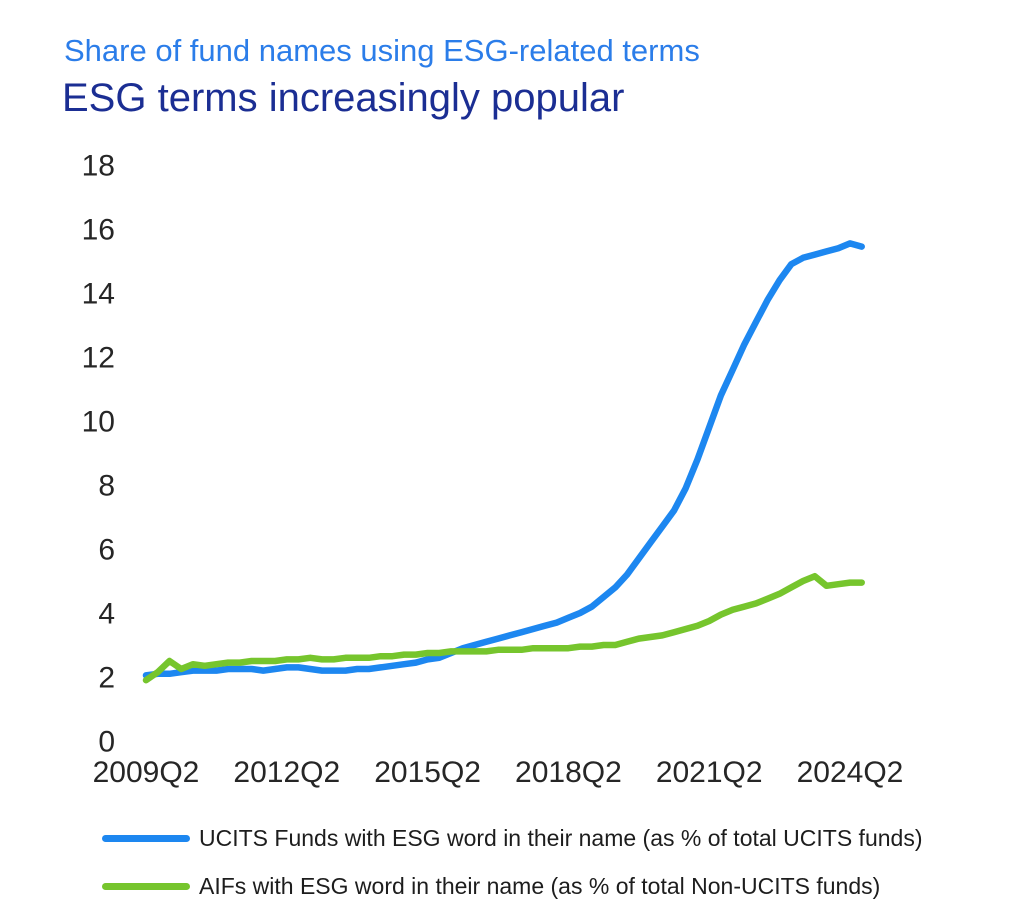 The height and width of the screenshot is (907, 1024). What do you see at coordinates (98, 166) in the screenshot?
I see `y-tick-label: 18` at bounding box center [98, 166].